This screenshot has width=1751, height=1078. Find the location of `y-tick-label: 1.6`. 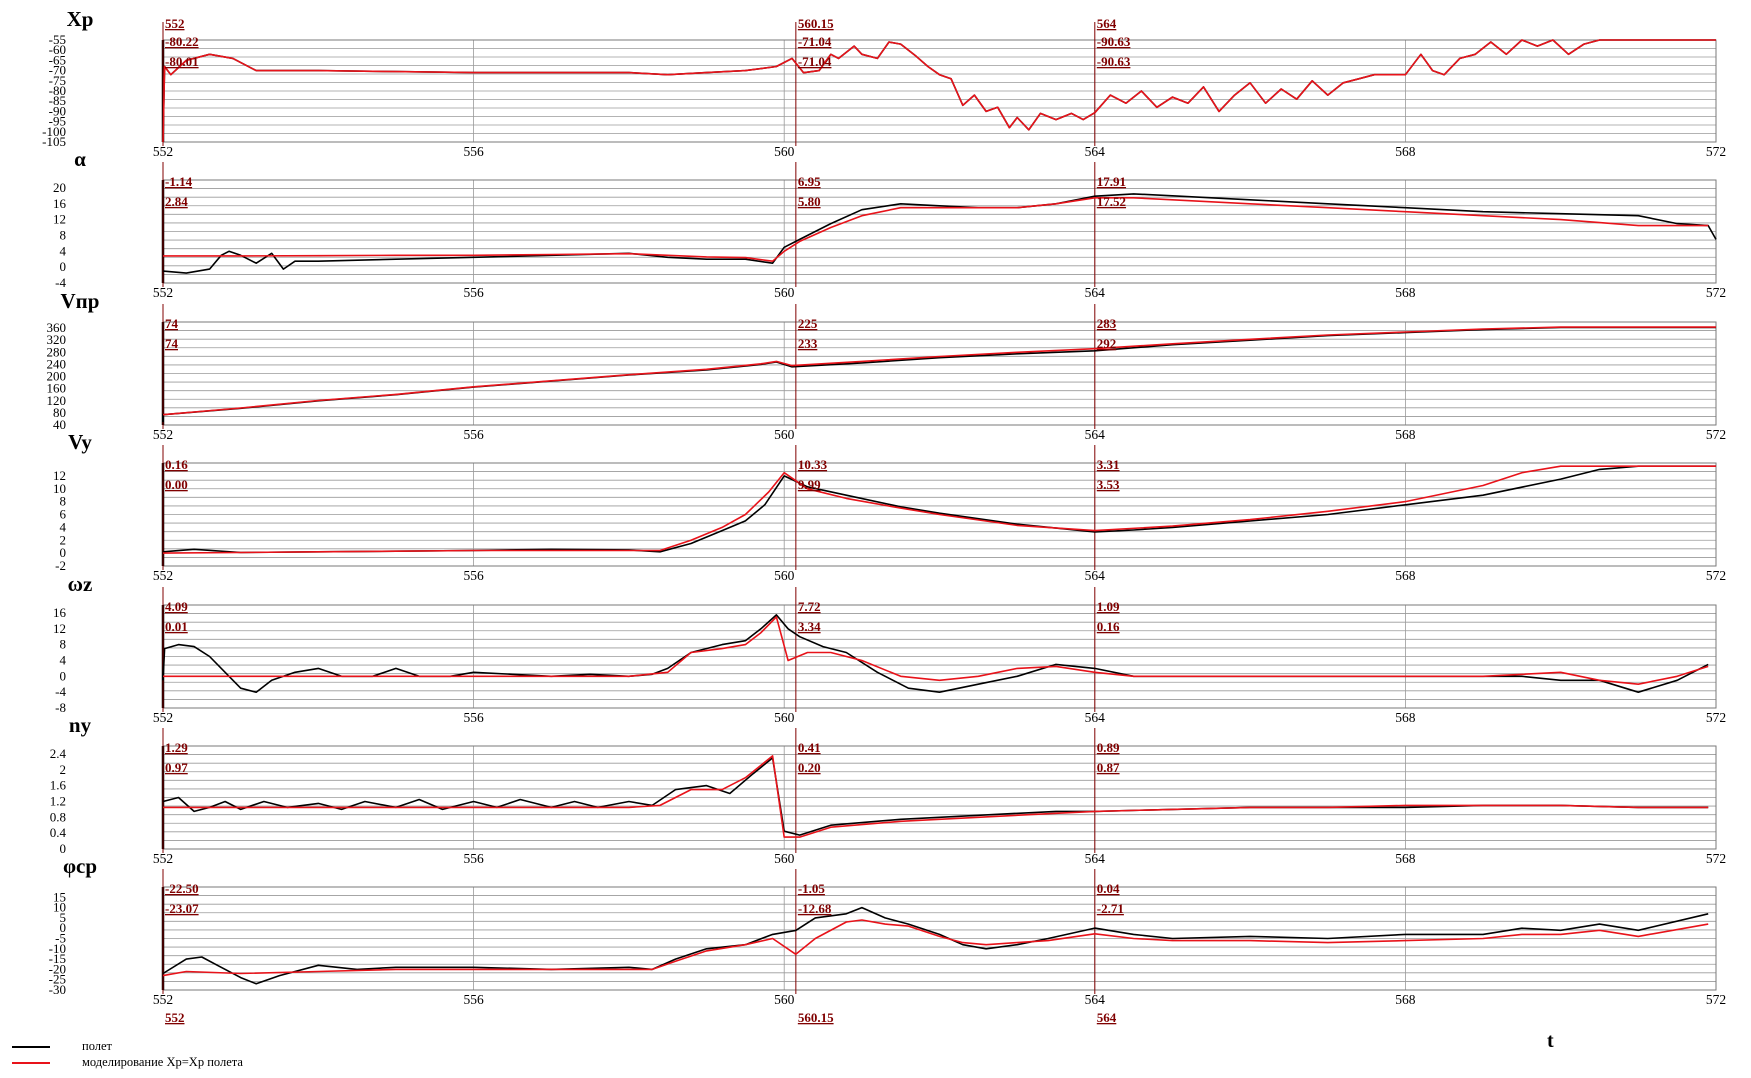

y-tick-label: 1.6 is located at coordinates (58, 785).